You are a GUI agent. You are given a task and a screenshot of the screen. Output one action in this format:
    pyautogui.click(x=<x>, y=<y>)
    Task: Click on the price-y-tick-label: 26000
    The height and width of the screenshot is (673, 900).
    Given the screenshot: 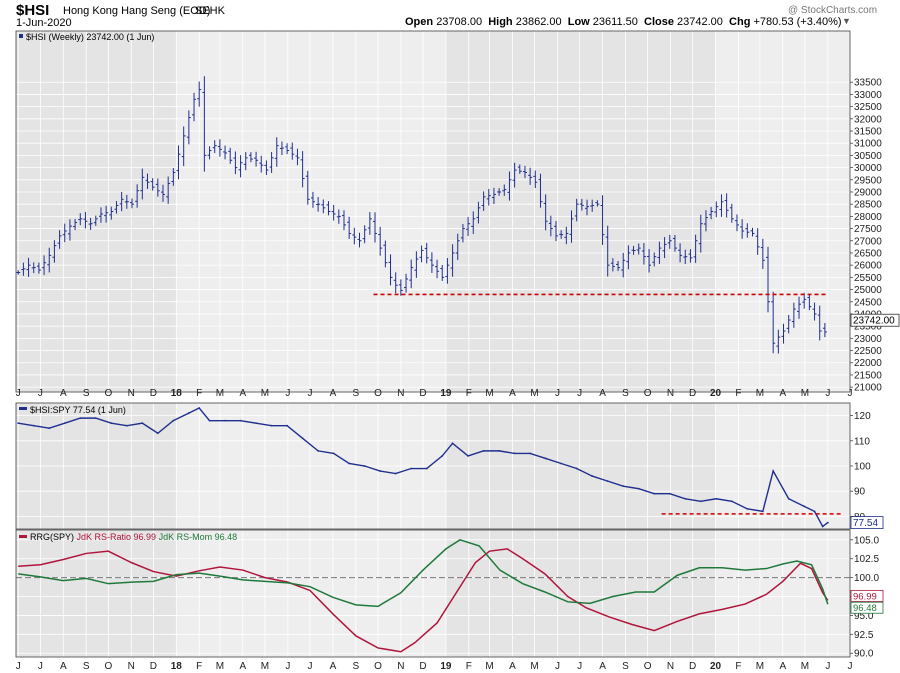 What is the action you would take?
    pyautogui.click(x=868, y=266)
    